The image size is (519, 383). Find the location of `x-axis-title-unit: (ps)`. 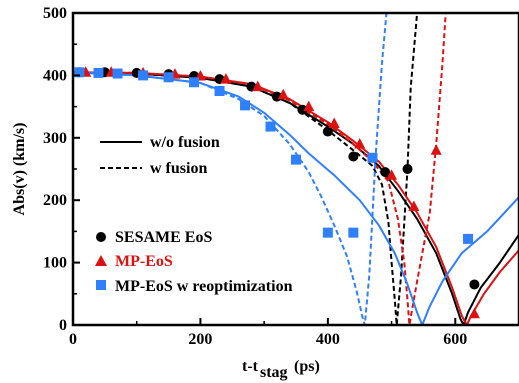

x-axis-title-unit: (ps) is located at coordinates (307, 366).